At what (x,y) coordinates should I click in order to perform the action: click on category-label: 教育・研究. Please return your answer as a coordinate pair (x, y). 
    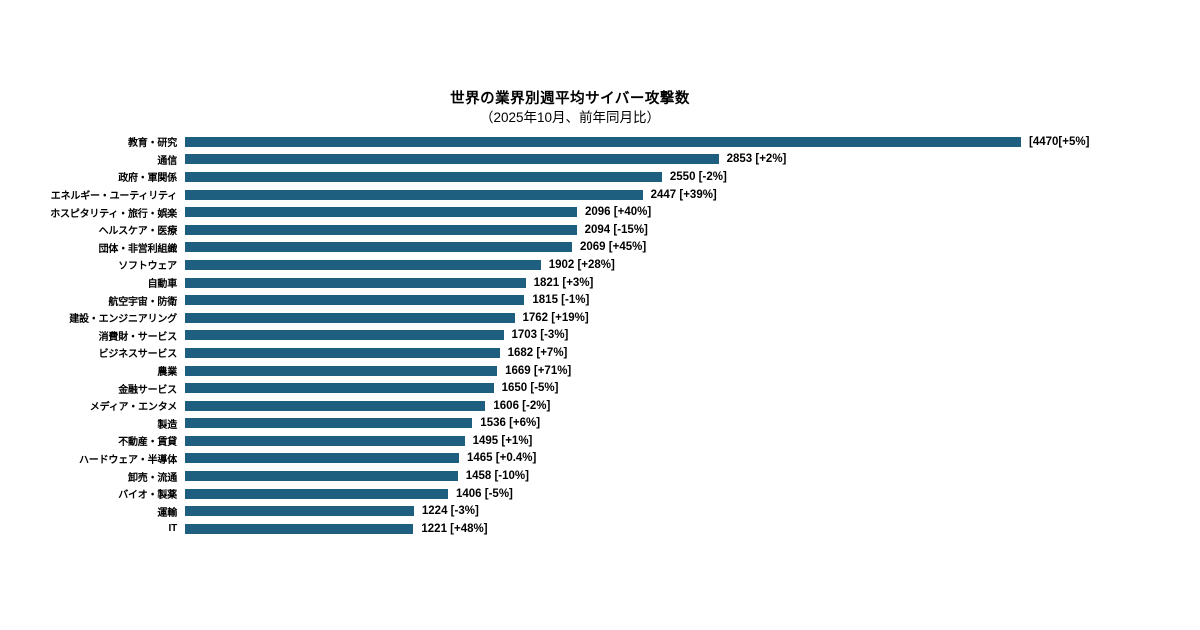
    Looking at the image, I should click on (152, 144).